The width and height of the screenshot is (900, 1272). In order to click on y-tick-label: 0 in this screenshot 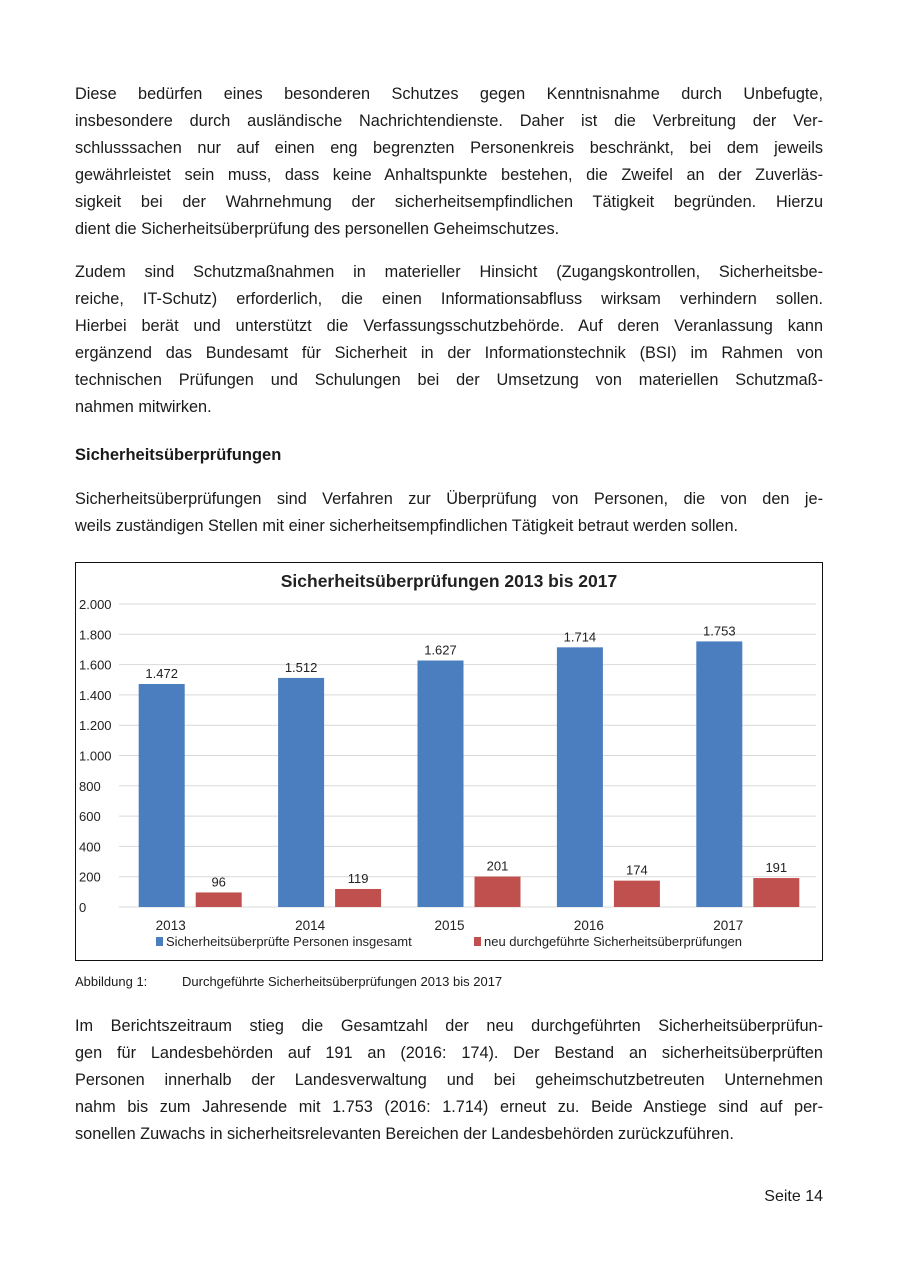, I will do `click(82, 907)`.